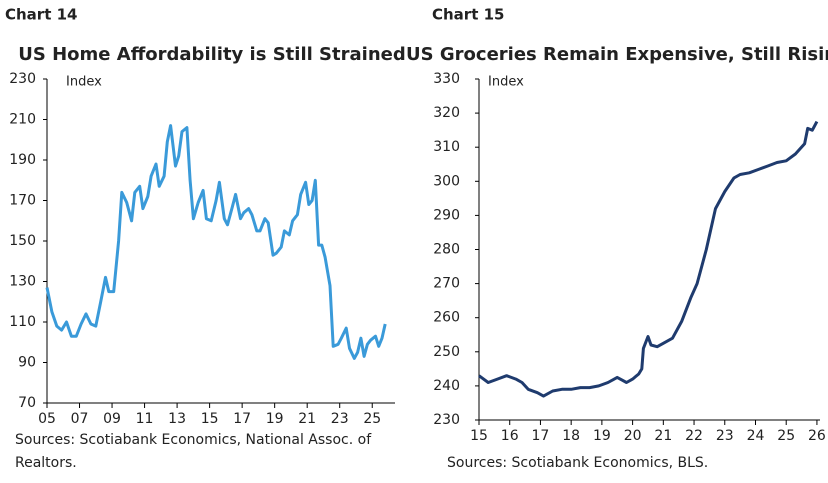  I want to click on x-tick-label: 24, so click(756, 436).